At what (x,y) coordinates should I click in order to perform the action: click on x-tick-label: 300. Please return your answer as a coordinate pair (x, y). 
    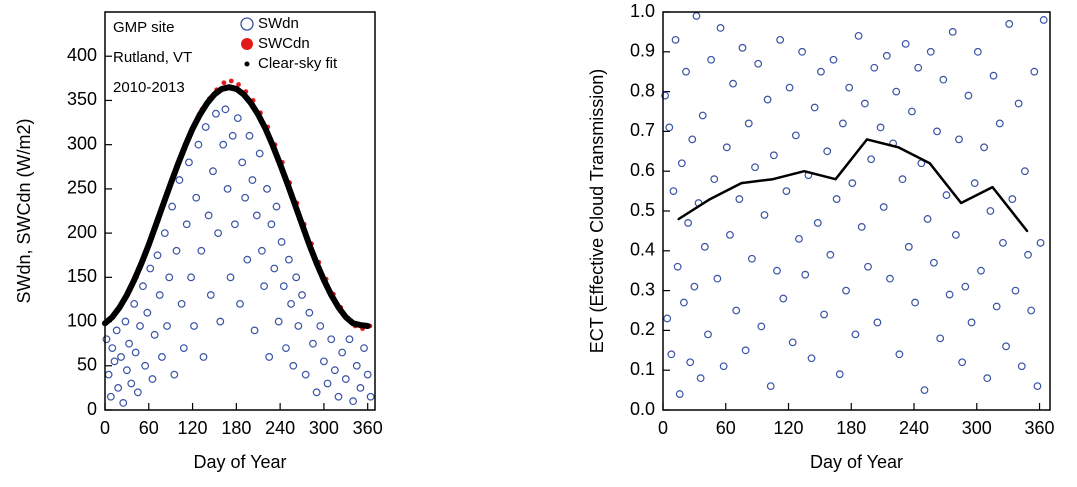
    Looking at the image, I should click on (324, 428).